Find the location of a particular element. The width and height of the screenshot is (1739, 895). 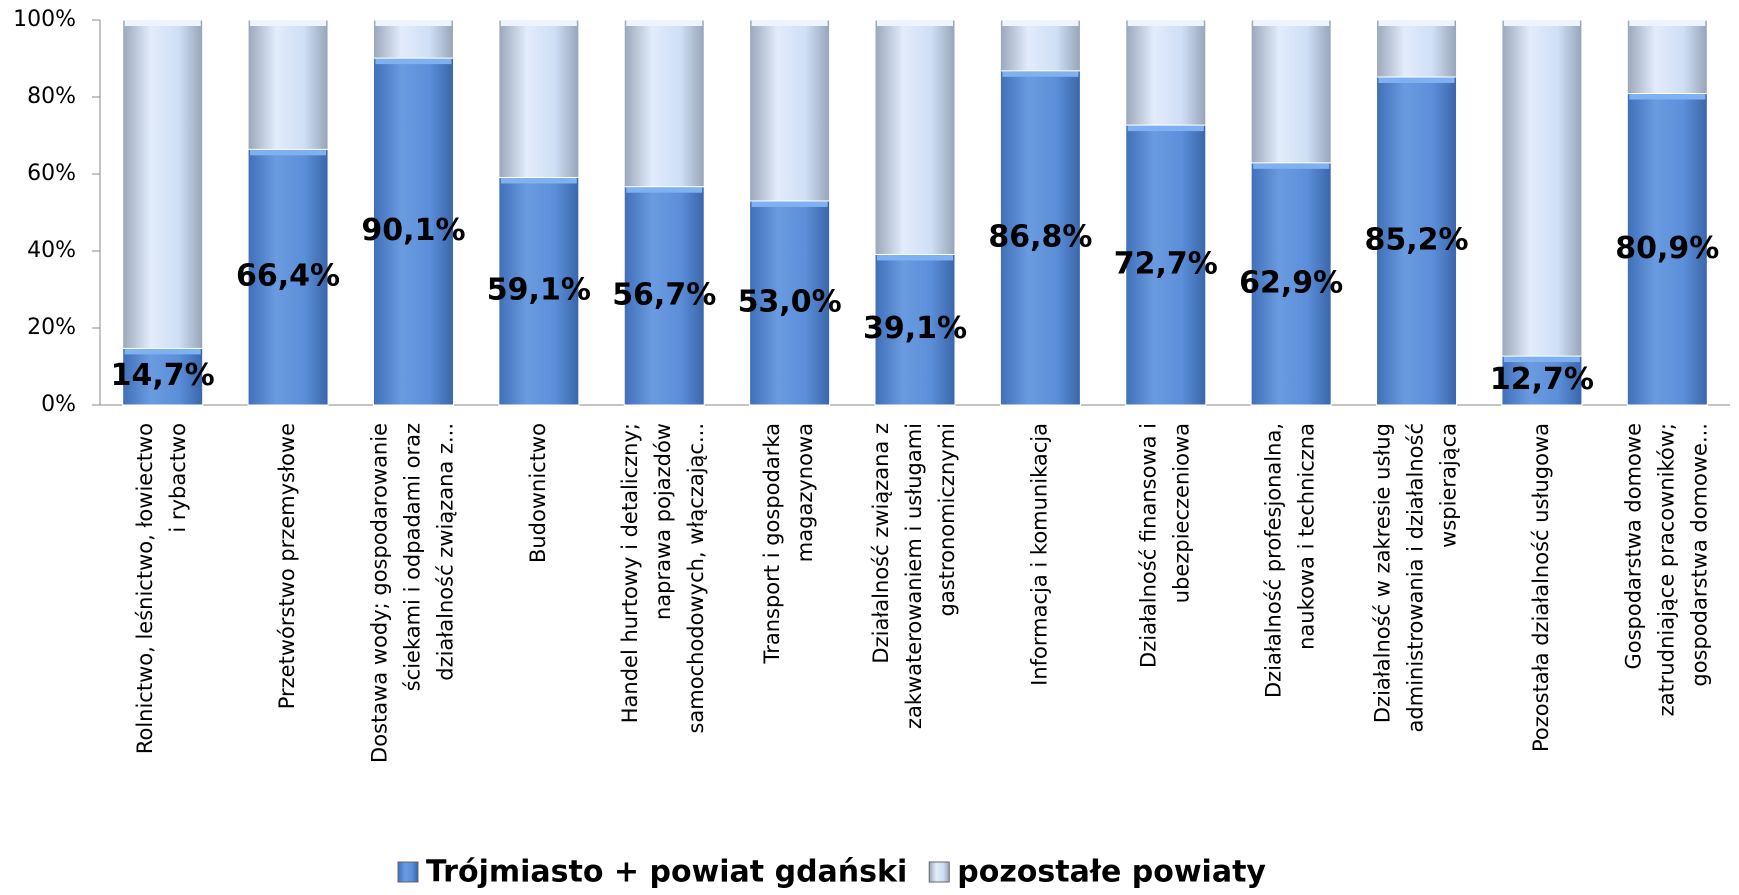

data-label: 56,7% is located at coordinates (664, 294).